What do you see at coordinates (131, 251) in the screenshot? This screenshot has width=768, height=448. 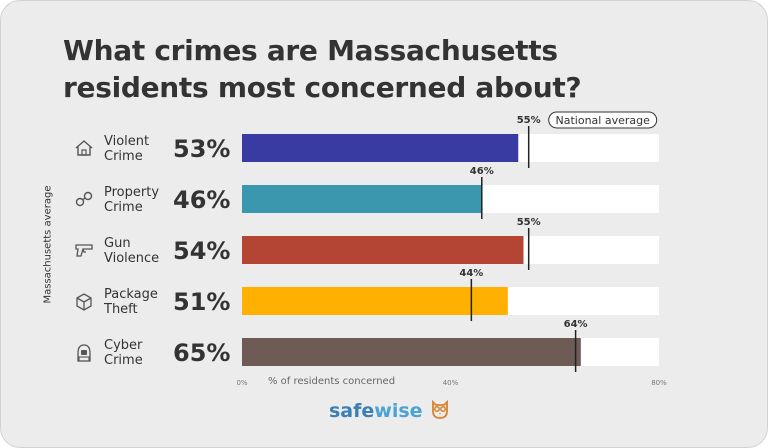 I see `row-label: Gun Violence` at bounding box center [131, 251].